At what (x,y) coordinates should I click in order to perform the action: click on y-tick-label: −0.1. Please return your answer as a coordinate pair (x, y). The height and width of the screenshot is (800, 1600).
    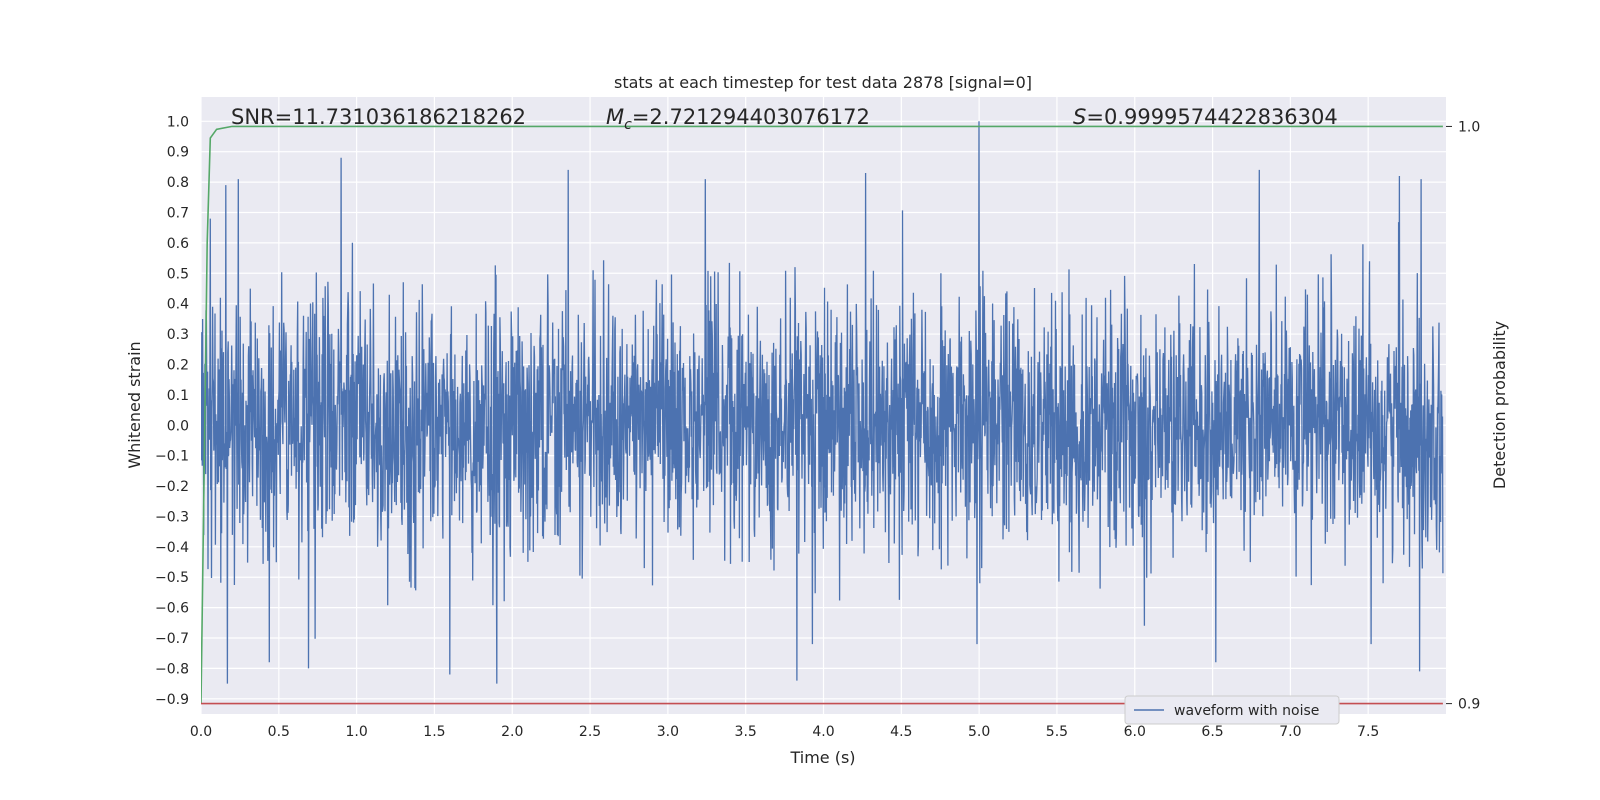
    Looking at the image, I should click on (172, 457).